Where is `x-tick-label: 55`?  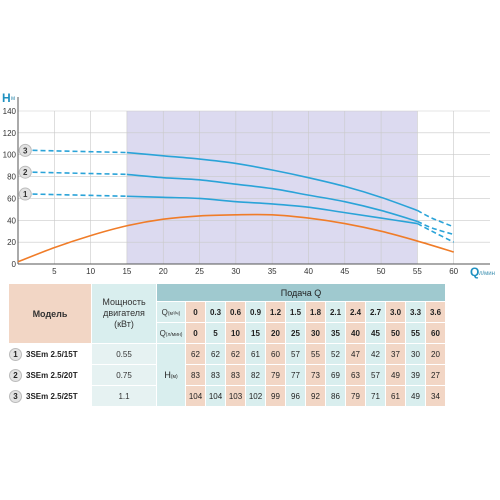
x-tick-label: 55 is located at coordinates (417, 271).